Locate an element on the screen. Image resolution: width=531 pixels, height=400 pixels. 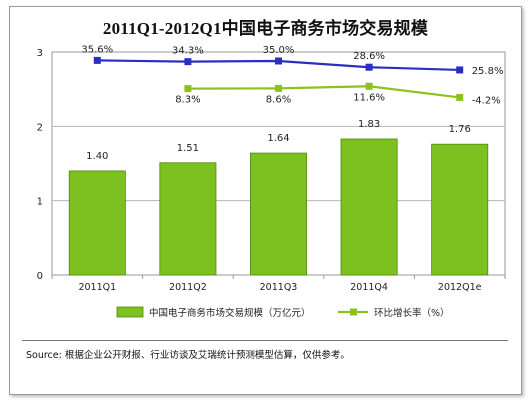
y-tick-label: 1 is located at coordinates (40, 202).